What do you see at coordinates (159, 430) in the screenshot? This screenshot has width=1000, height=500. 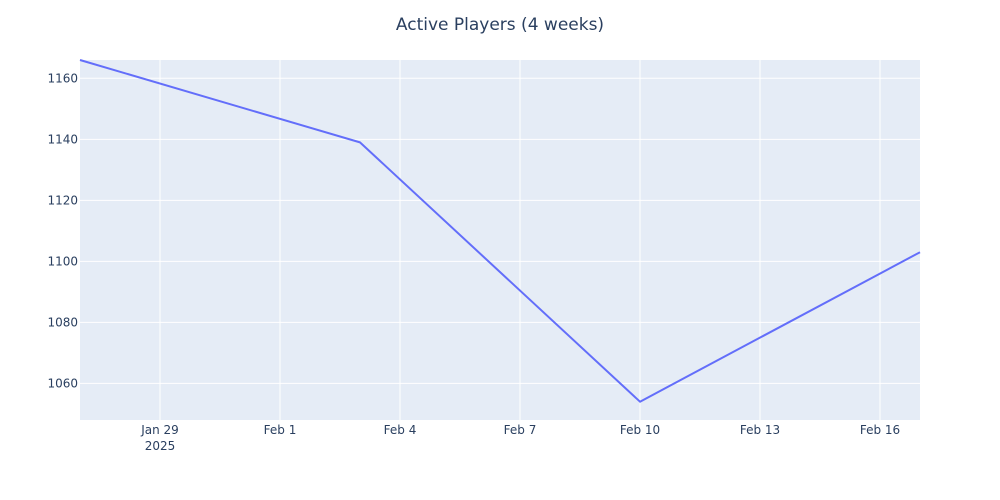 I see `x-tick-label: Jan 29` at bounding box center [159, 430].